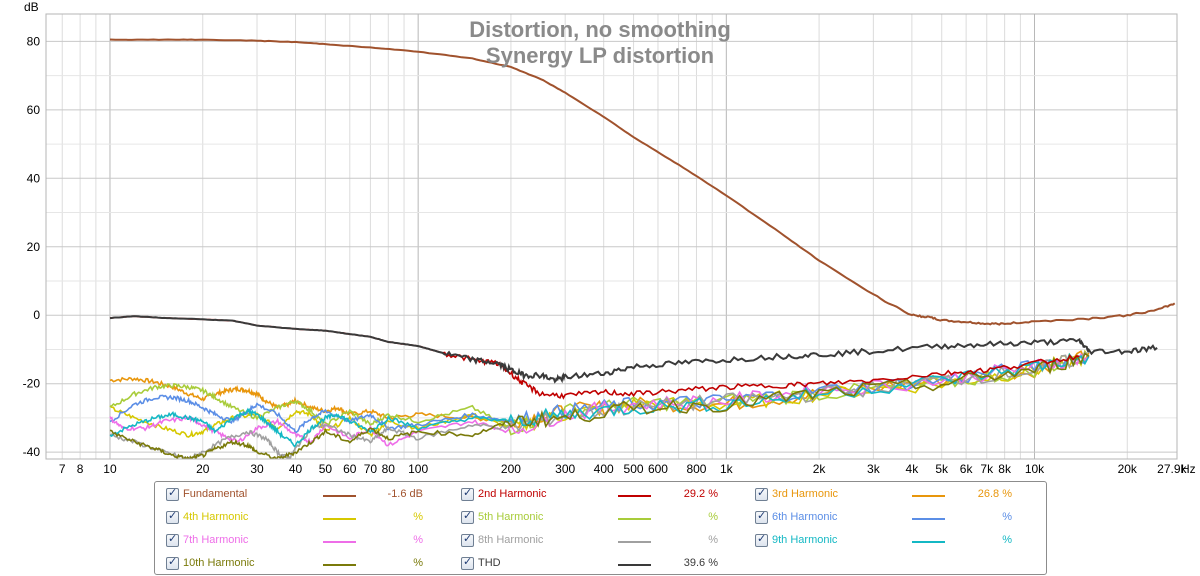 This screenshot has width=1200, height=576. Describe the element at coordinates (565, 469) in the screenshot. I see `x-tick-label: 300` at that location.